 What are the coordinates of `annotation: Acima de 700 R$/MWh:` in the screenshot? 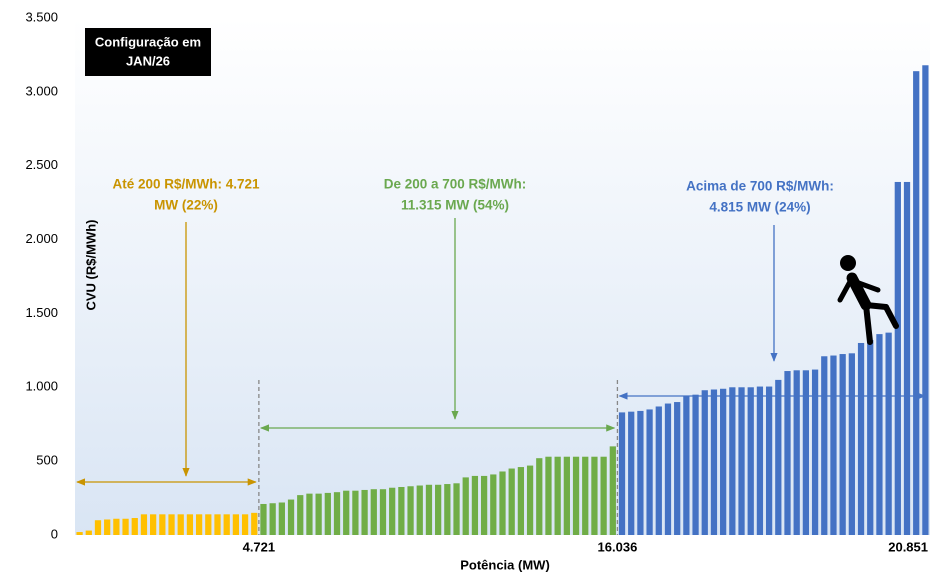 It's located at (760, 186).